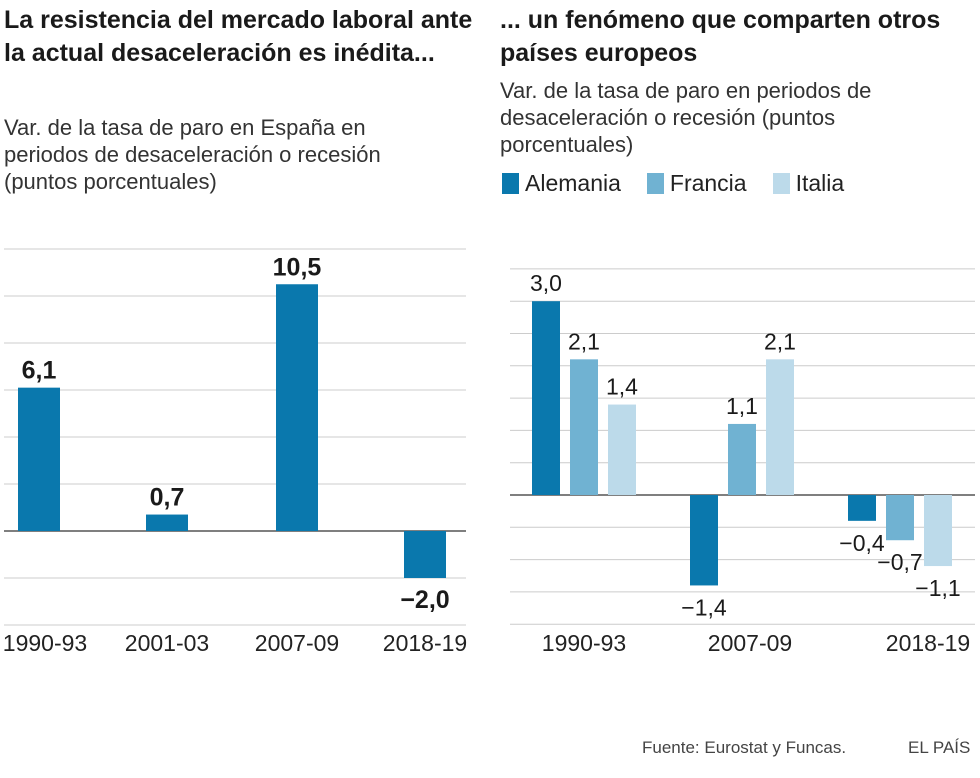 The height and width of the screenshot is (778, 980). Describe the element at coordinates (167, 498) in the screenshot. I see `data-label: 0,7` at that location.